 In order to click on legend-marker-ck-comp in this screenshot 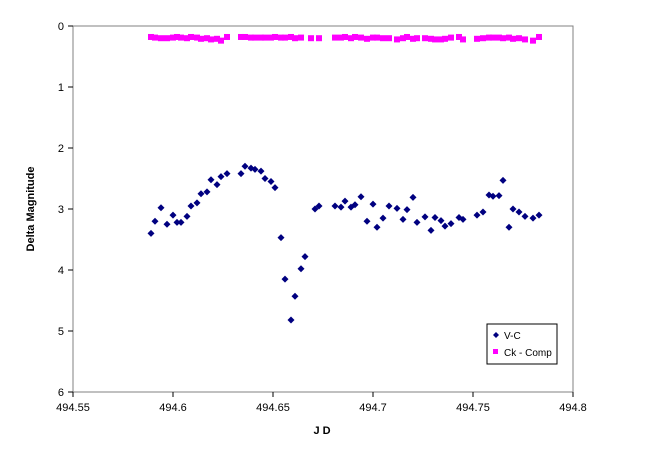, I will do `click(495, 351)`.